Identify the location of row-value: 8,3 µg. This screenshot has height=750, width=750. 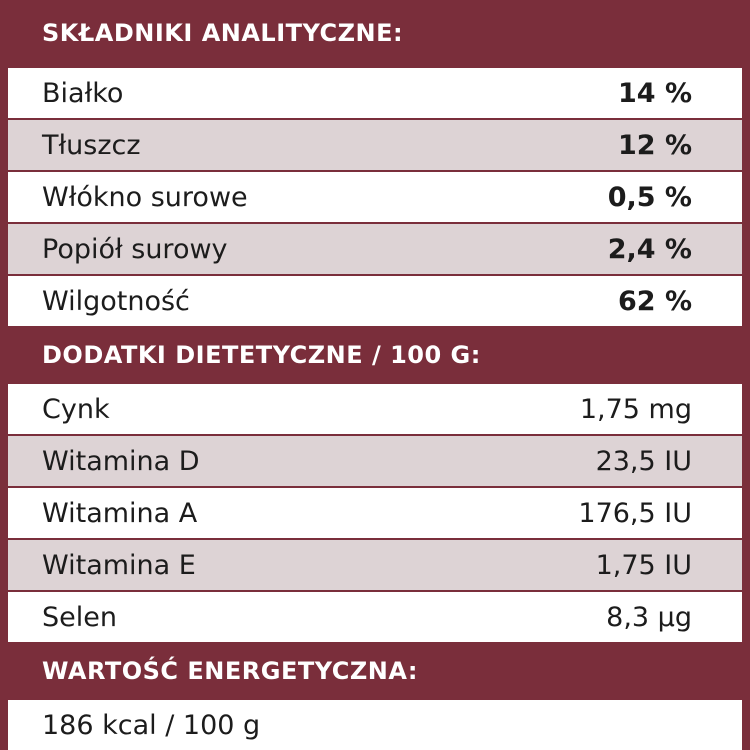
(649, 617).